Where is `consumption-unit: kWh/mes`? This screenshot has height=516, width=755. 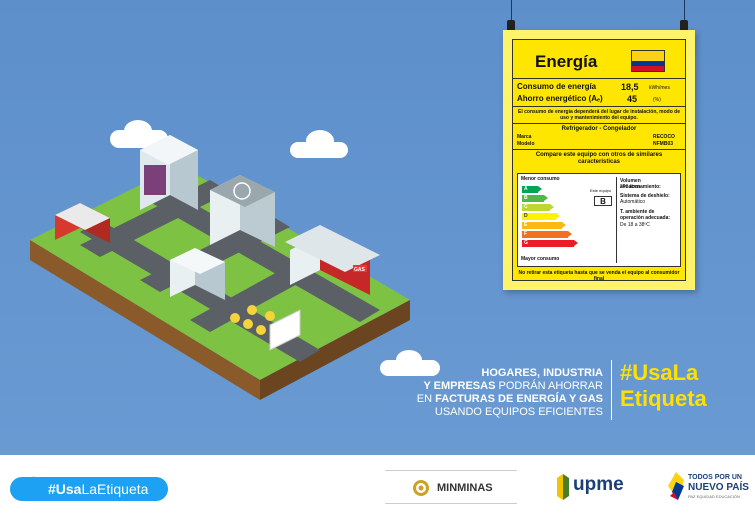 consumption-unit: kWh/mes is located at coordinates (659, 88).